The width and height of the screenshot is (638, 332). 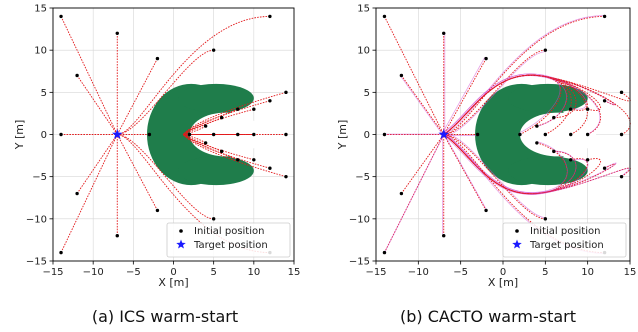 What do you see at coordinates (165, 316) in the screenshot?
I see `caption-ics: (a) ICS warm-start` at bounding box center [165, 316].